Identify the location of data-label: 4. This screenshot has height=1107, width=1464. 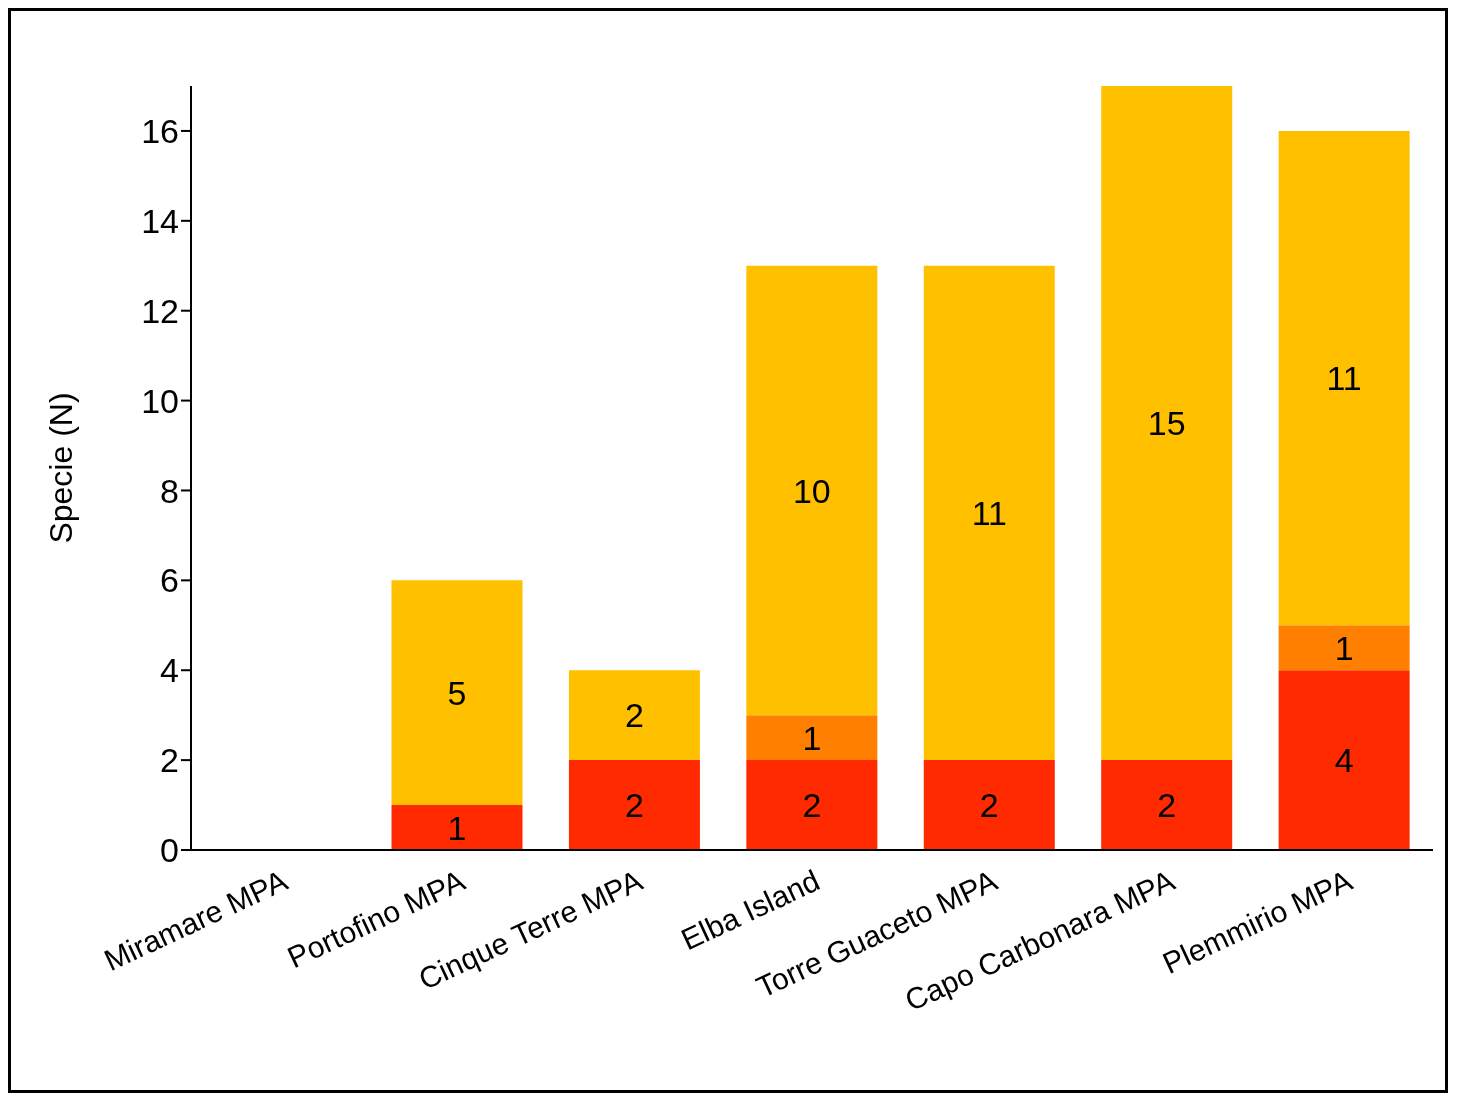
(1344, 760).